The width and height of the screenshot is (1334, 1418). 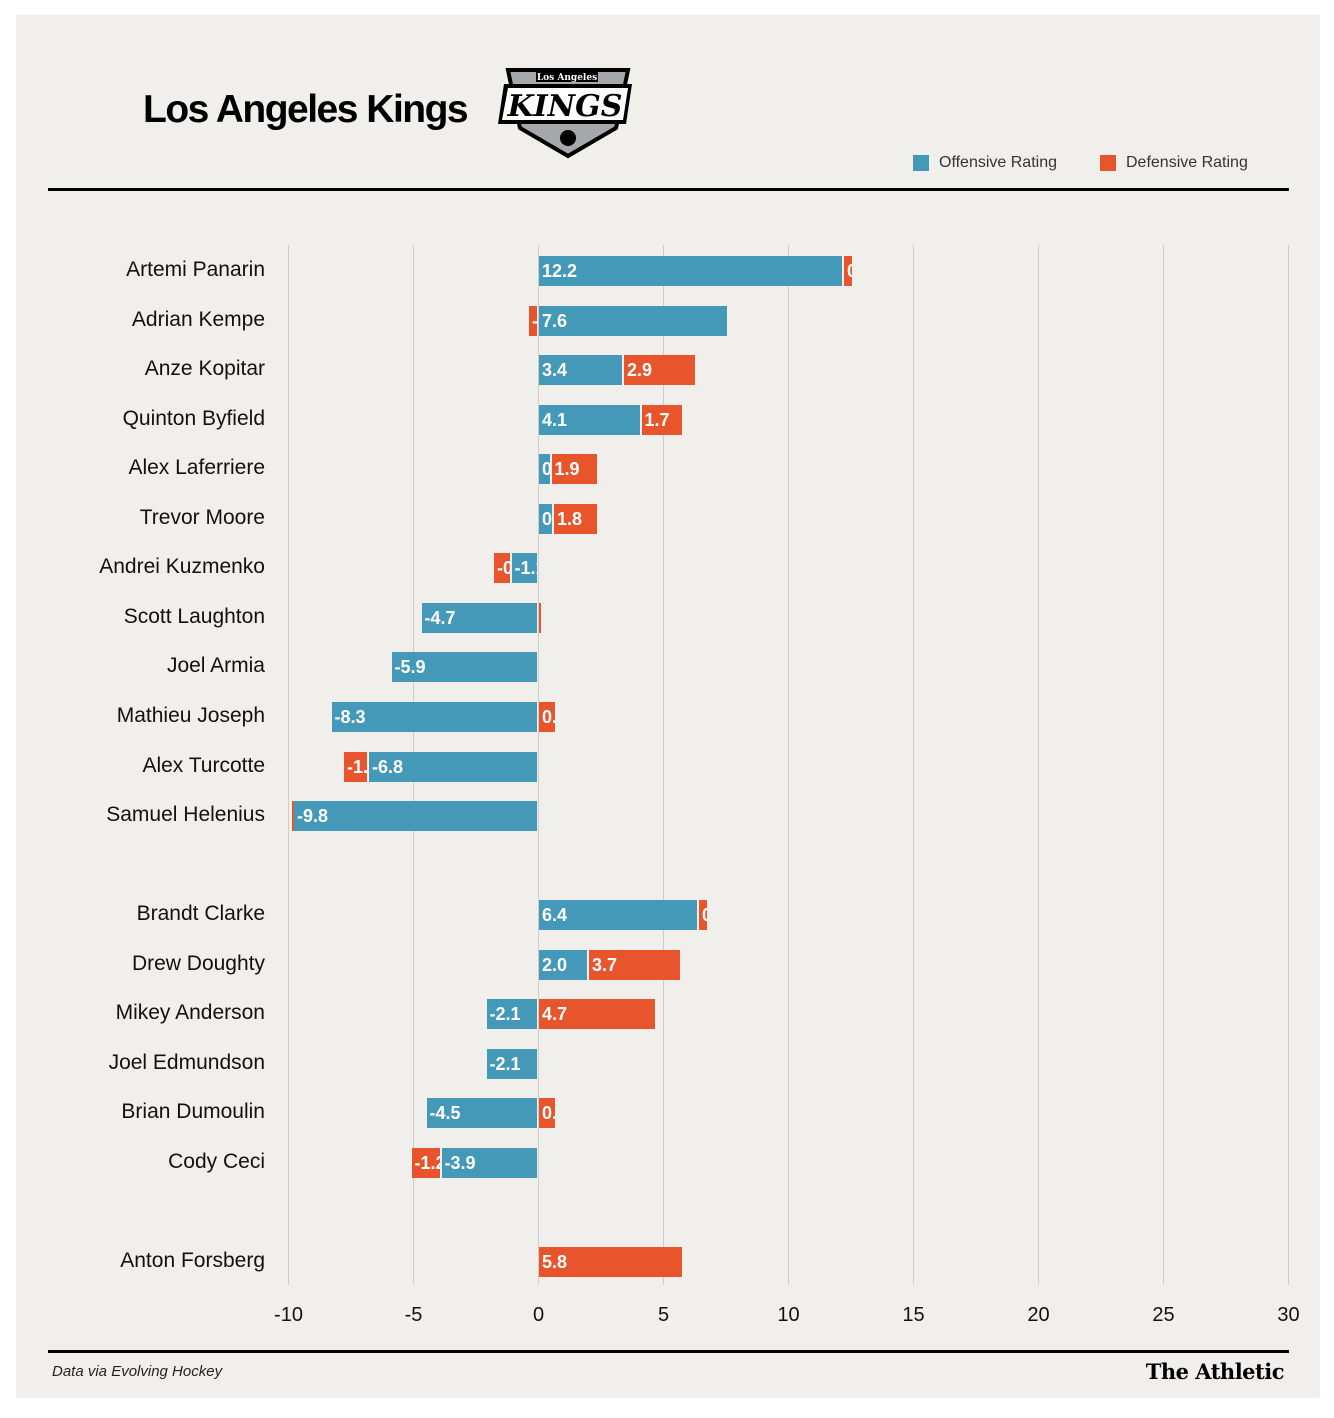 What do you see at coordinates (203, 765) in the screenshot?
I see `player-name: Alex Turcotte` at bounding box center [203, 765].